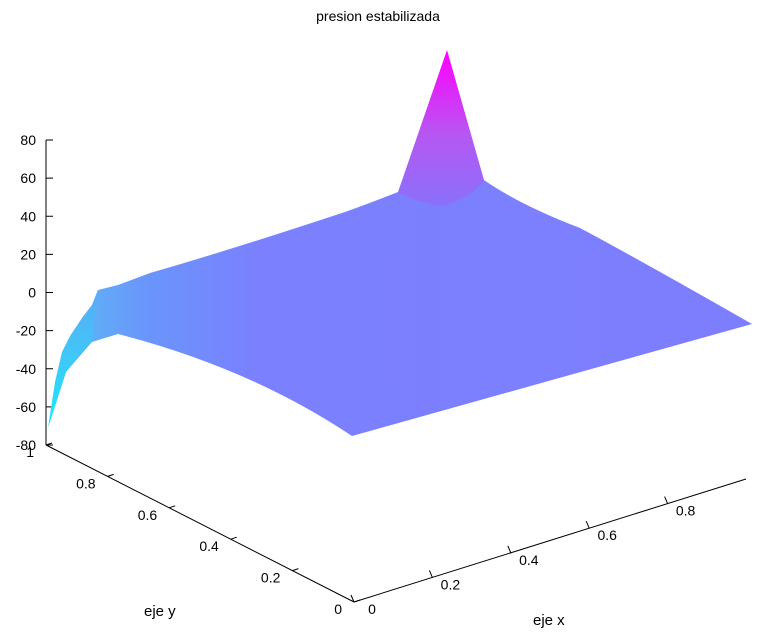 This screenshot has width=762, height=636. Describe the element at coordinates (200, 523) in the screenshot. I see `y-axis-line` at that location.